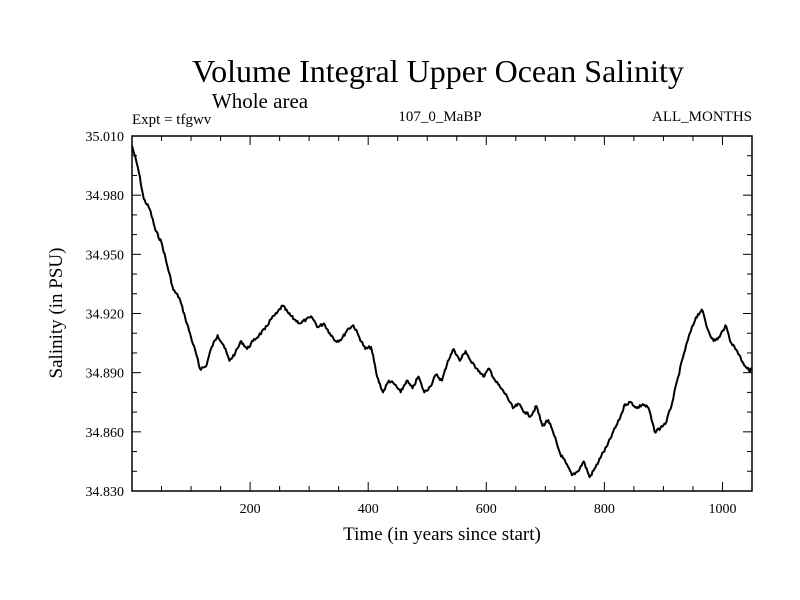  I want to click on y-tick-label: 34.920, so click(105, 315).